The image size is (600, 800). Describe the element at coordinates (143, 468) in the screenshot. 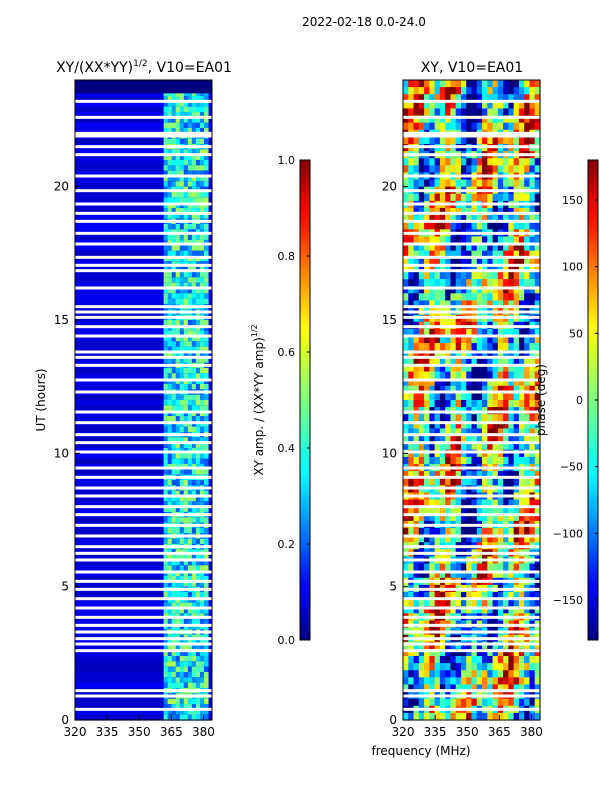

I see `amplitude-gap-row` at that location.